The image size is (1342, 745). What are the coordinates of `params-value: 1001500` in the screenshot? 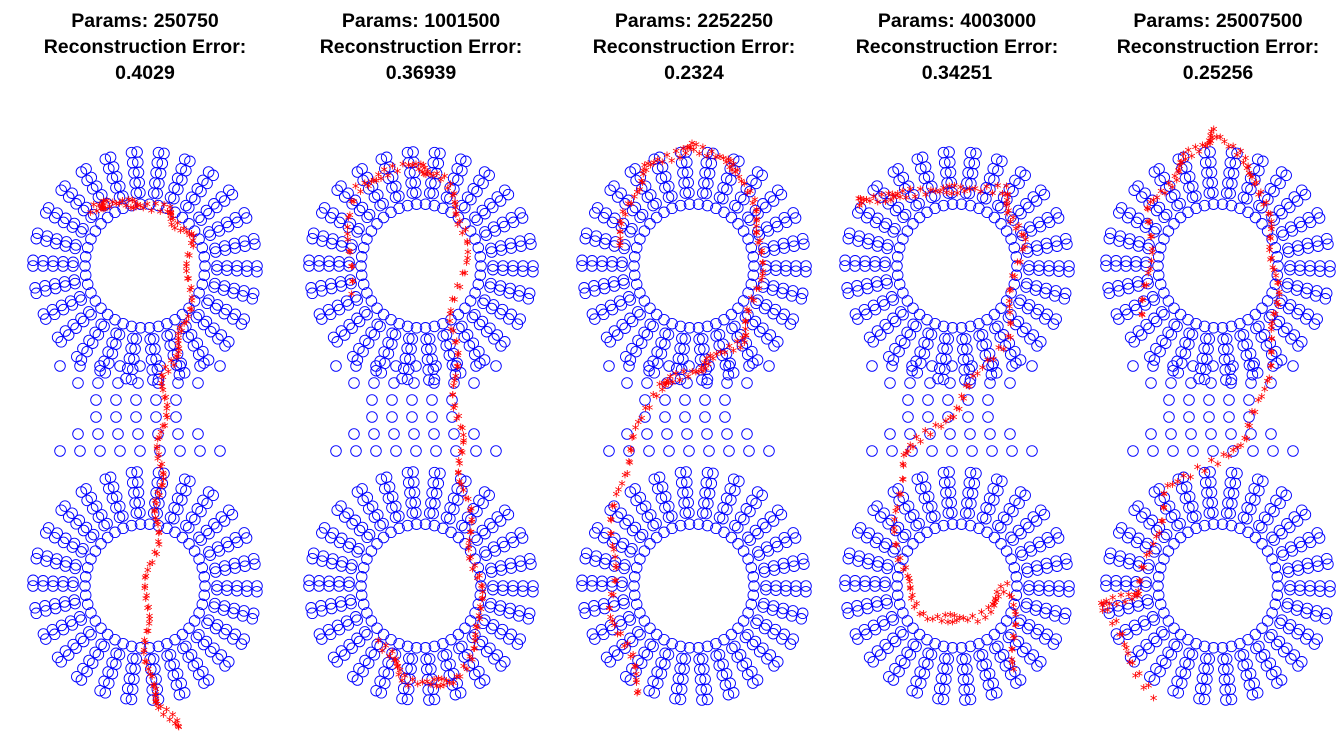 It's located at (462, 21).